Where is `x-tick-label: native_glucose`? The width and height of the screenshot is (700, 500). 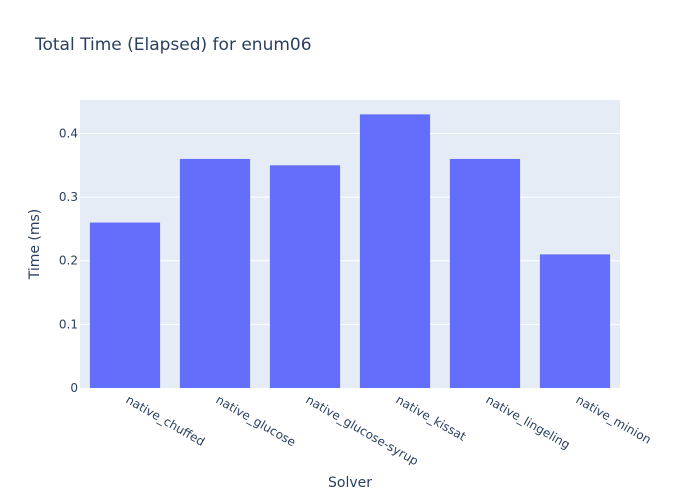
x-tick-label: native_glucose is located at coordinates (256, 420).